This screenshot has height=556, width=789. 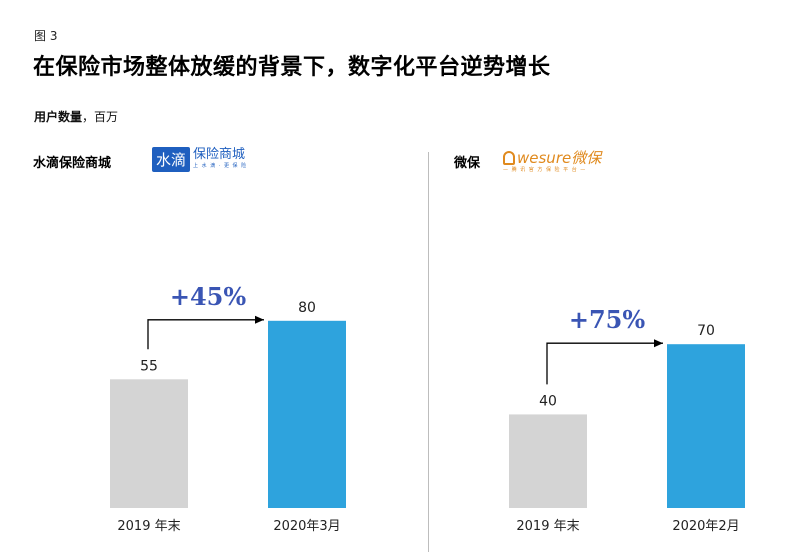 What do you see at coordinates (428, 352) in the screenshot?
I see `panel-divider` at bounding box center [428, 352].